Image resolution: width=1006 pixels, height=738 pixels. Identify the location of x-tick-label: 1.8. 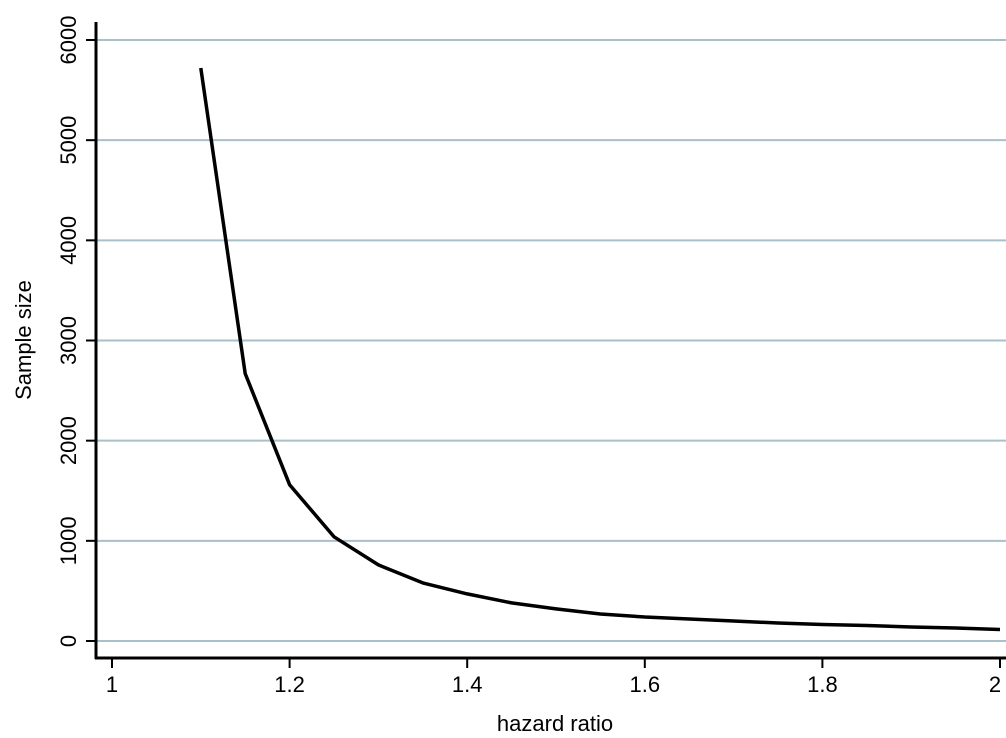
(822, 684).